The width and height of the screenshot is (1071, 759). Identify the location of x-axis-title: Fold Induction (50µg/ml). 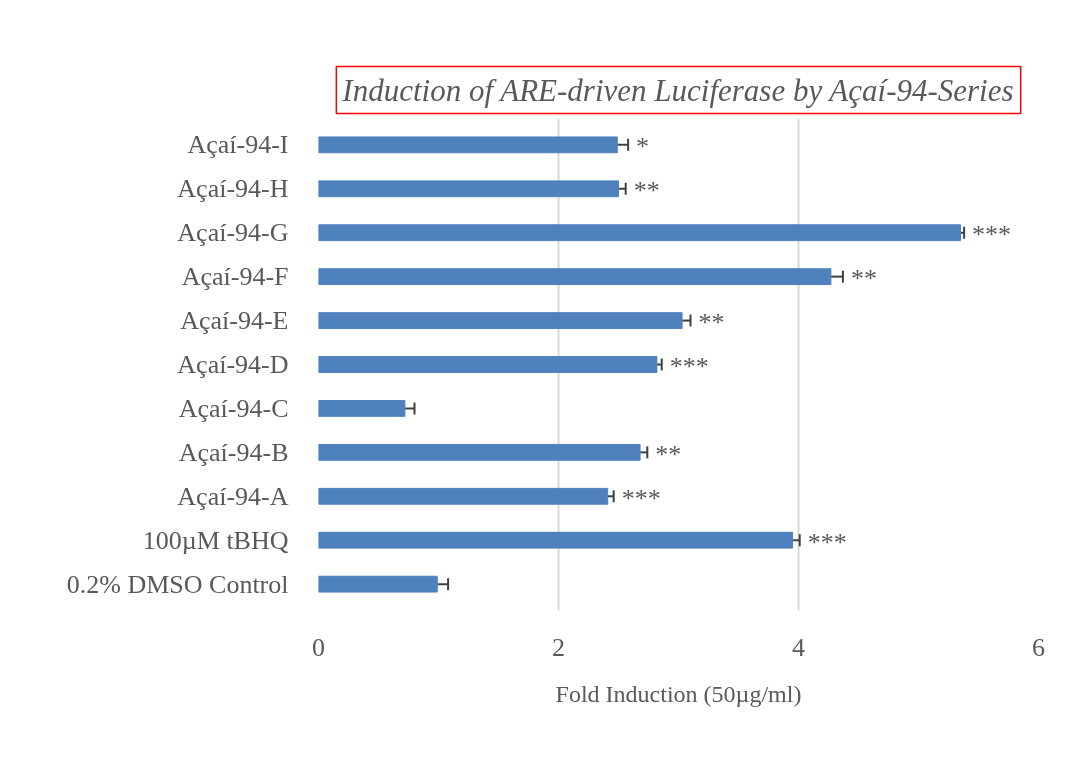
(678, 693).